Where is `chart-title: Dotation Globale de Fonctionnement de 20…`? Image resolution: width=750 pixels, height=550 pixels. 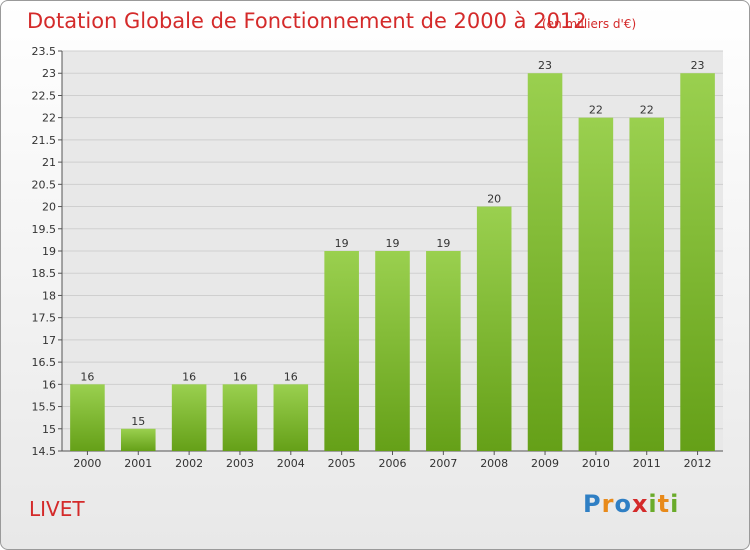 chart-title: Dotation Globale de Fonctionnement de 20… is located at coordinates (307, 21).